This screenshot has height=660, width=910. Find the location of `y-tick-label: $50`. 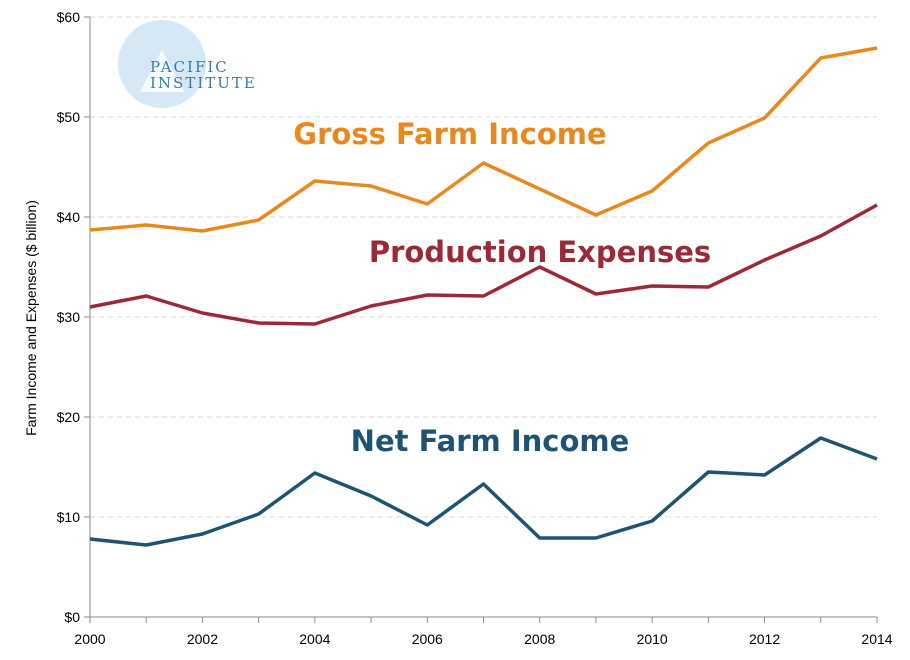

y-tick-label: $50 is located at coordinates (69, 117).